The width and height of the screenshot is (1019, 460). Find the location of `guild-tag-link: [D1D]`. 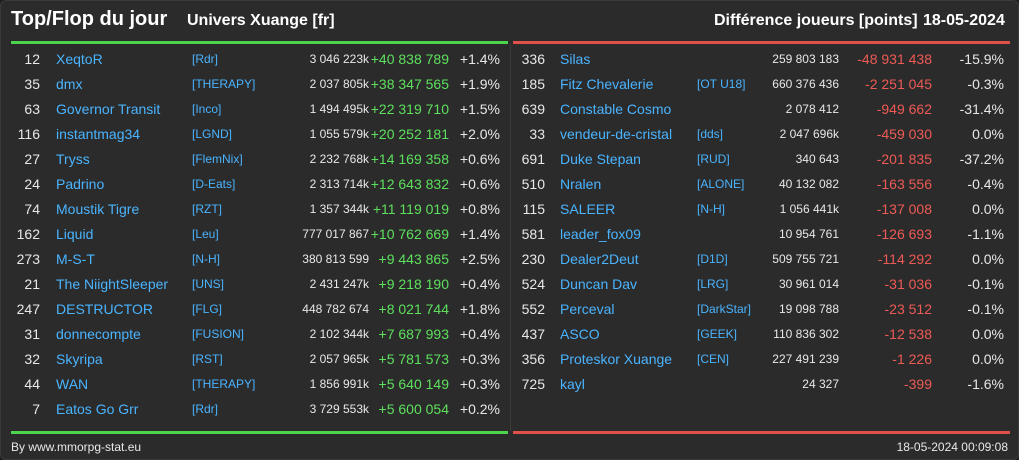

guild-tag-link: [D1D] is located at coordinates (712, 259).